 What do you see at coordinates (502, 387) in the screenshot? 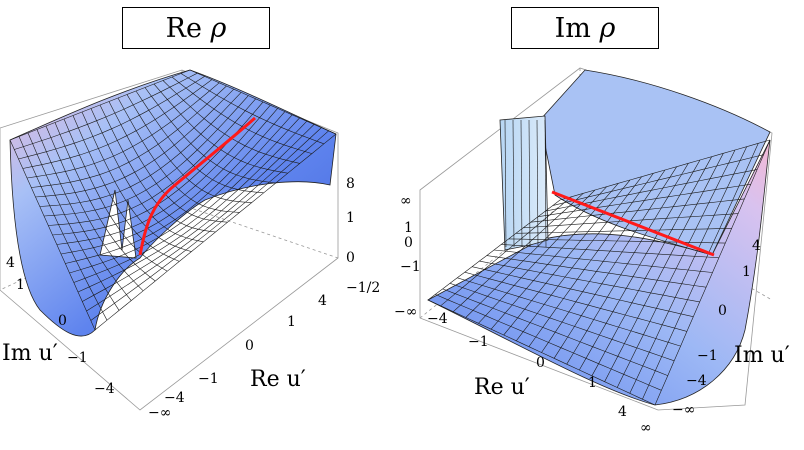
I see `right-x-axis-label: Re u′` at bounding box center [502, 387].